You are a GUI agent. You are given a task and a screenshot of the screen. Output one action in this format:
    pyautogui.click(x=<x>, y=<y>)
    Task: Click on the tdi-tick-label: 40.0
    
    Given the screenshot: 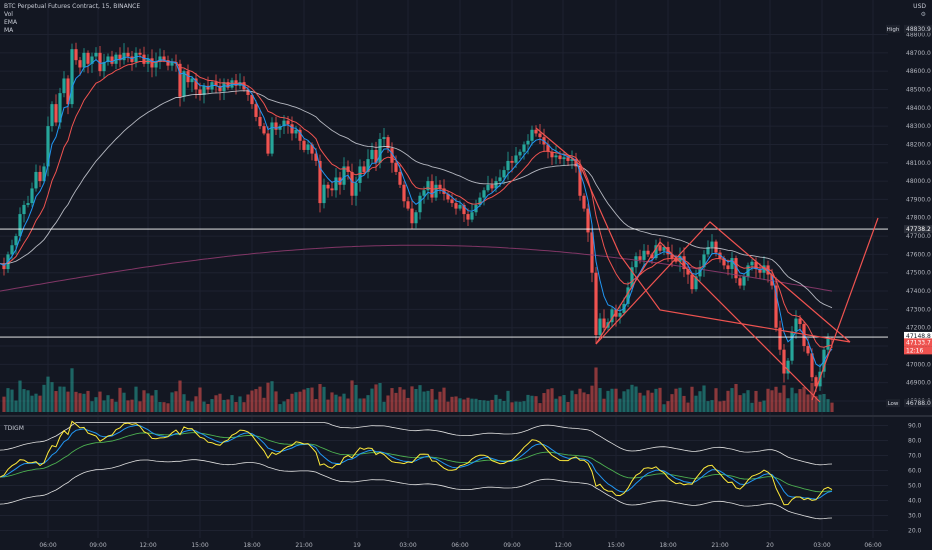 What is the action you would take?
    pyautogui.click(x=915, y=501)
    